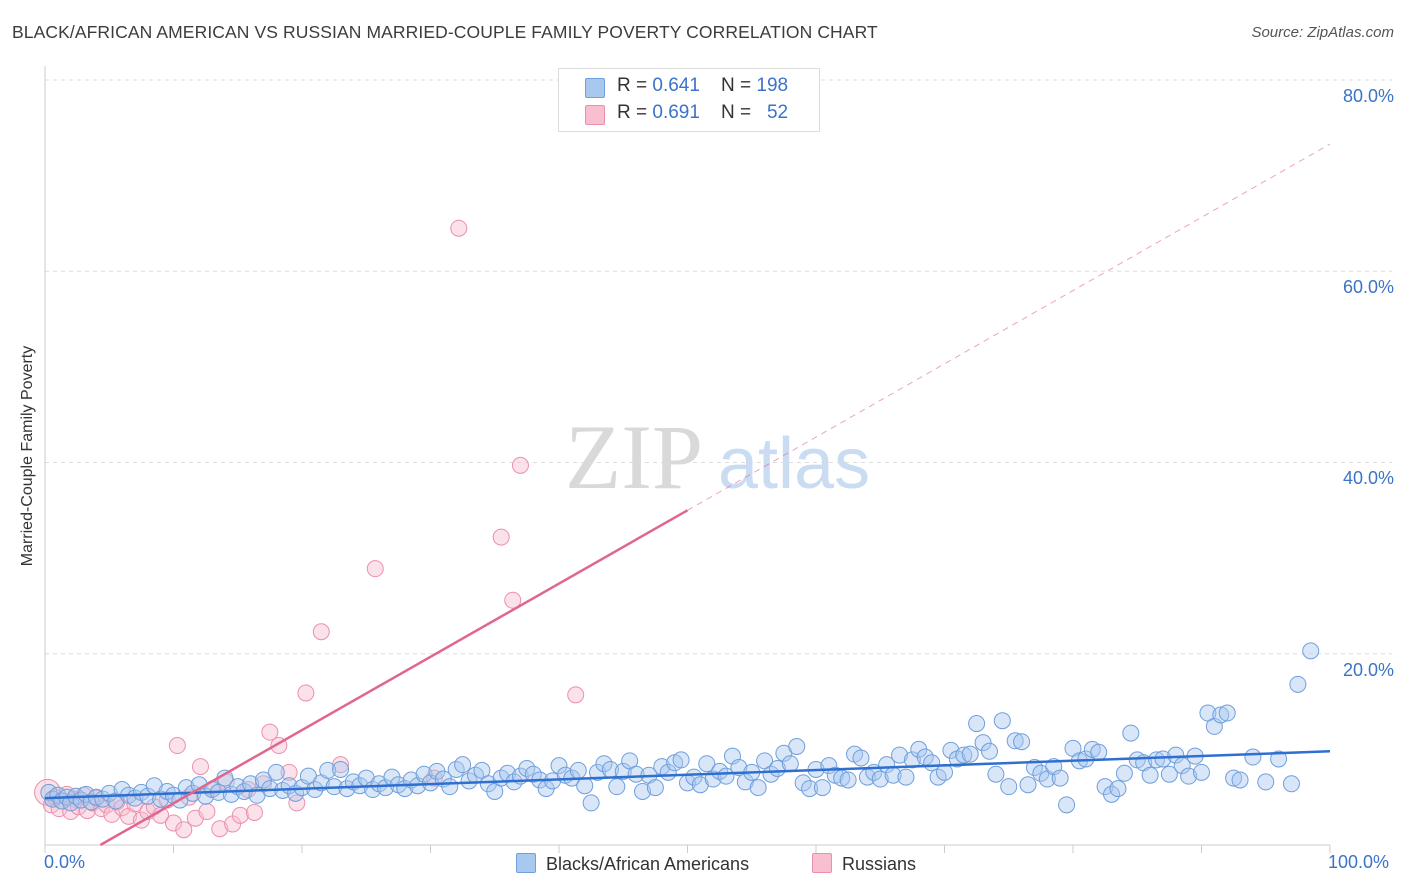 Image resolution: width=1406 pixels, height=892 pixels. Describe the element at coordinates (1359, 862) in the screenshot. I see `x-tick-max: 100.0%` at that location.